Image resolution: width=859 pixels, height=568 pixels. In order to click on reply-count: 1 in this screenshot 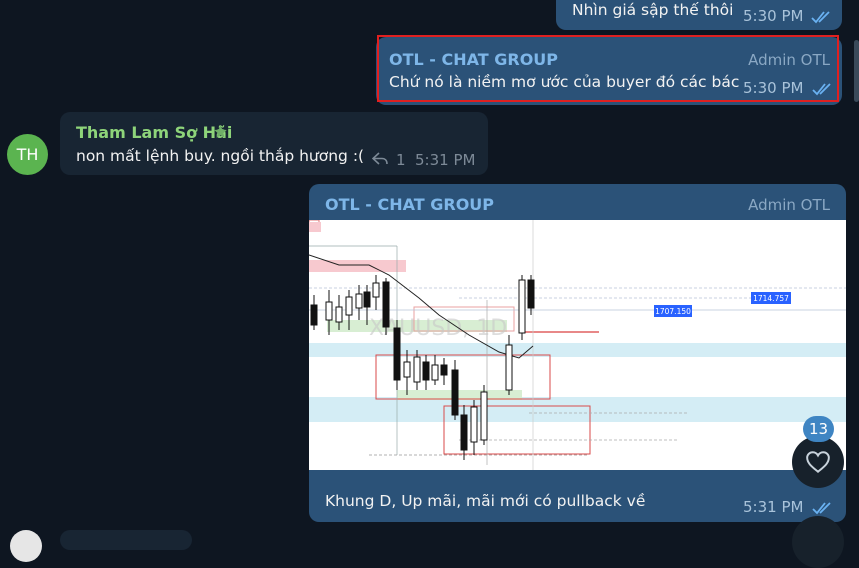, I will do `click(401, 160)`.